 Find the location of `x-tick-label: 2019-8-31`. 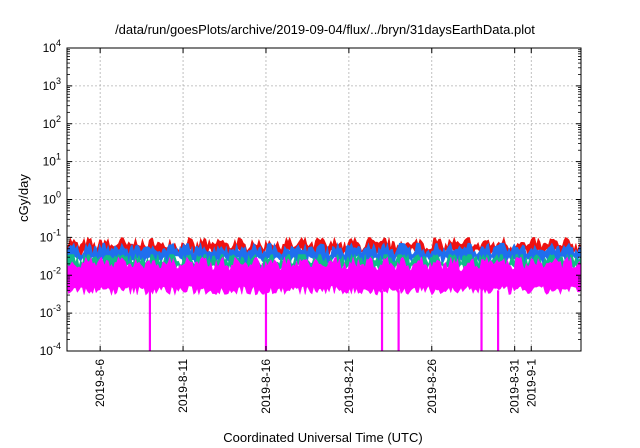

x-tick-label: 2019-8-31 is located at coordinates (515, 386).